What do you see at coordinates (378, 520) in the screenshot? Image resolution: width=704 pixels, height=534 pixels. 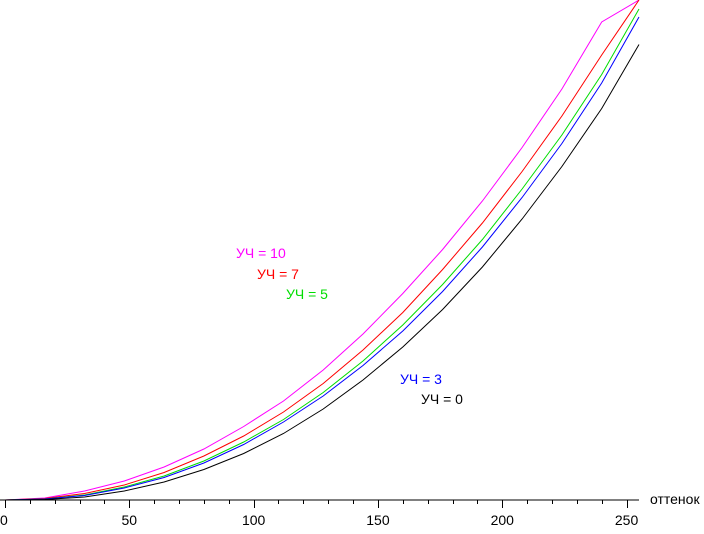 I see `x-tick-label: 150` at bounding box center [378, 520].